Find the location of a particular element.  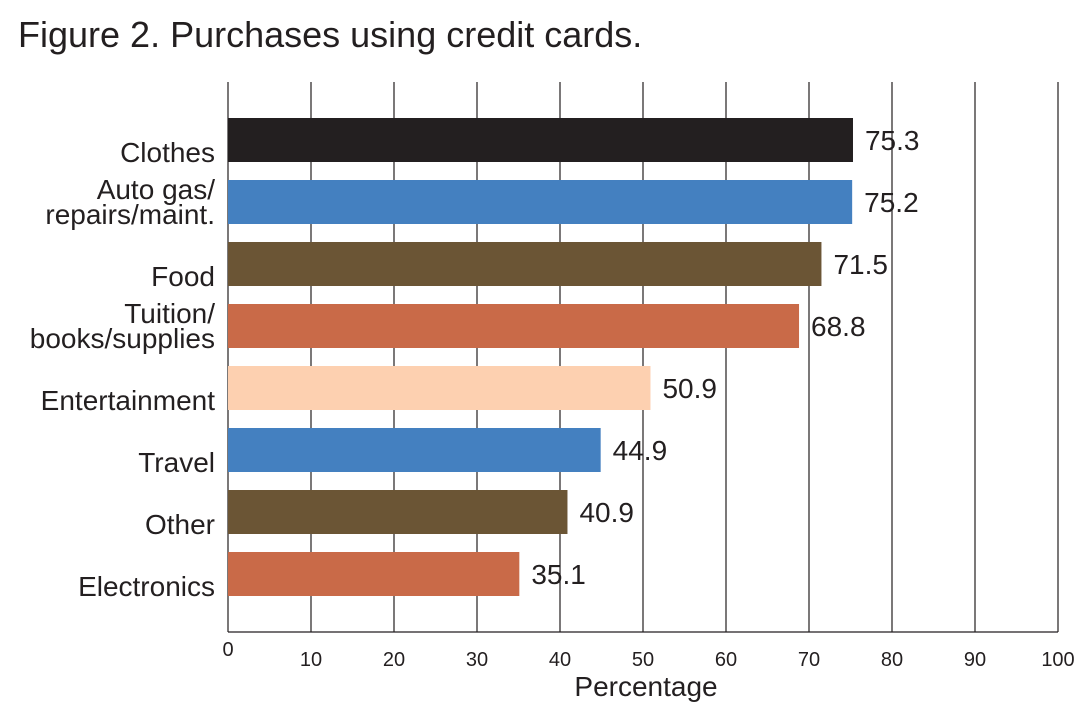

chart-title: Figure 2. Purchases using credit cards. is located at coordinates (330, 34).